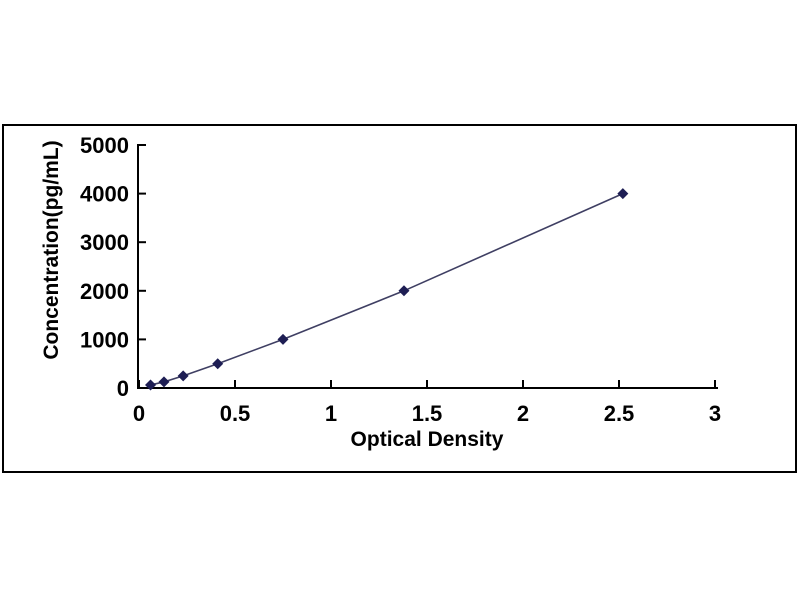 This screenshot has width=800, height=600. Describe the element at coordinates (235, 413) in the screenshot. I see `x-tick-label: 0.5` at that location.